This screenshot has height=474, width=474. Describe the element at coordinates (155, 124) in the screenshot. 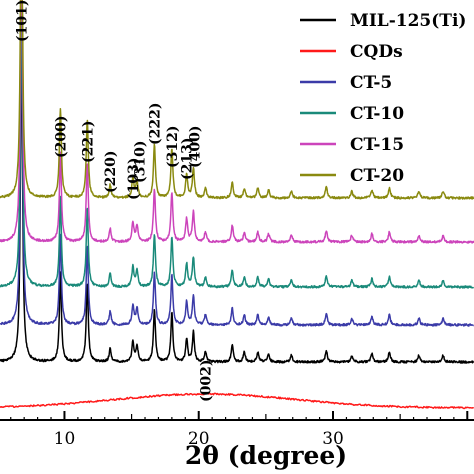

I see `peak-label: (222)` at that location.